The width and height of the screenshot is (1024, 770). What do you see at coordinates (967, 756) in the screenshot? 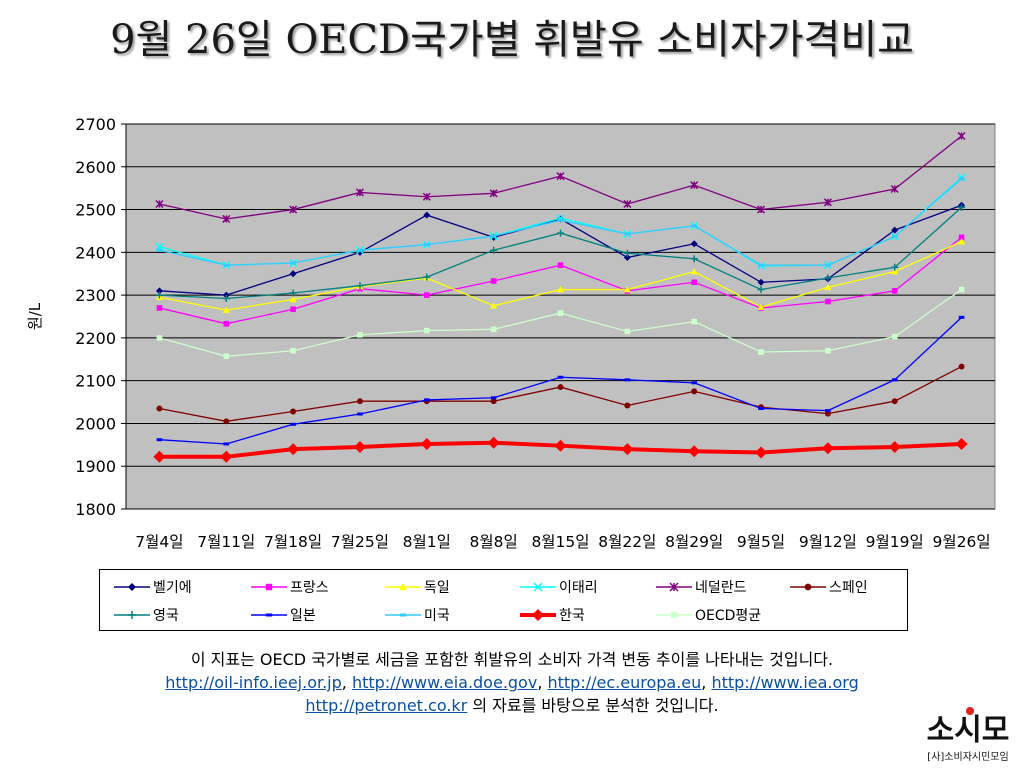
I see `logo-sub-text: [사]소비자시민모임` at bounding box center [967, 756].